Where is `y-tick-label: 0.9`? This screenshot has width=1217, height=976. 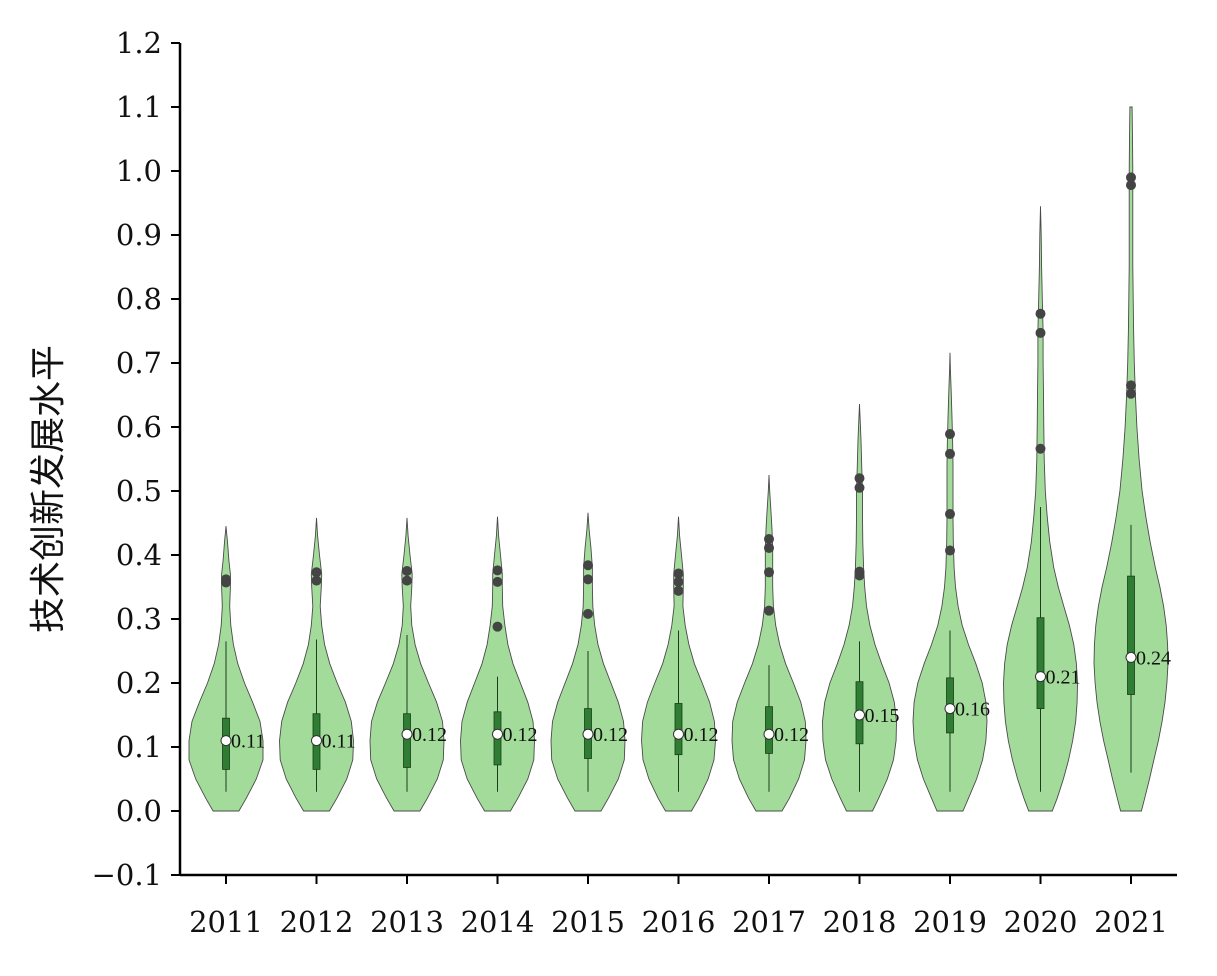
y-tick-label: 0.9 is located at coordinates (139, 235).